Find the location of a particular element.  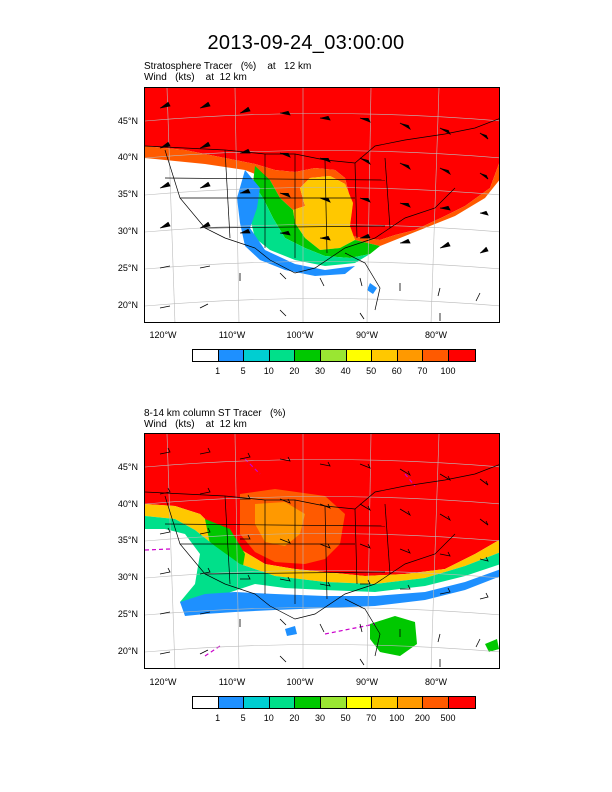

panel2-lat-label: 40°N is located at coordinates (127, 504).